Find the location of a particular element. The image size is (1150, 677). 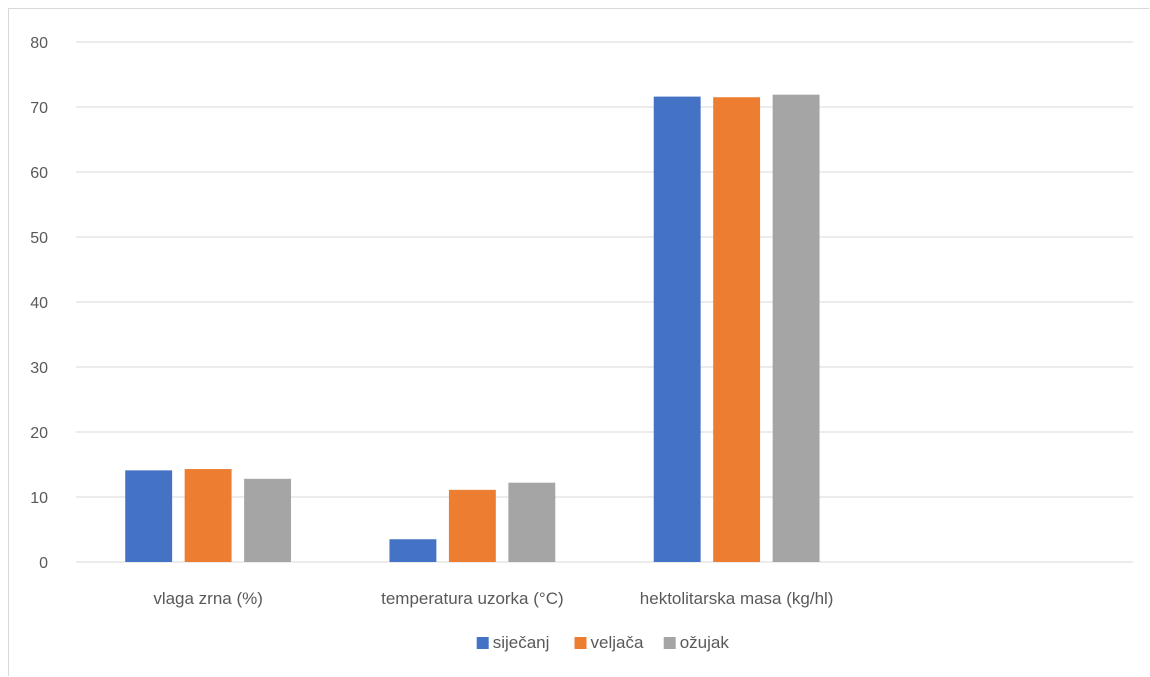

y-tick-label: 40 is located at coordinates (39, 303).